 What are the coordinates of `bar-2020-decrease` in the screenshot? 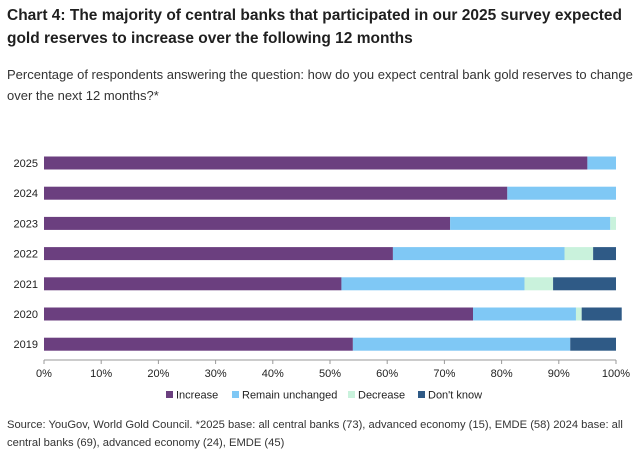 It's located at (578, 314).